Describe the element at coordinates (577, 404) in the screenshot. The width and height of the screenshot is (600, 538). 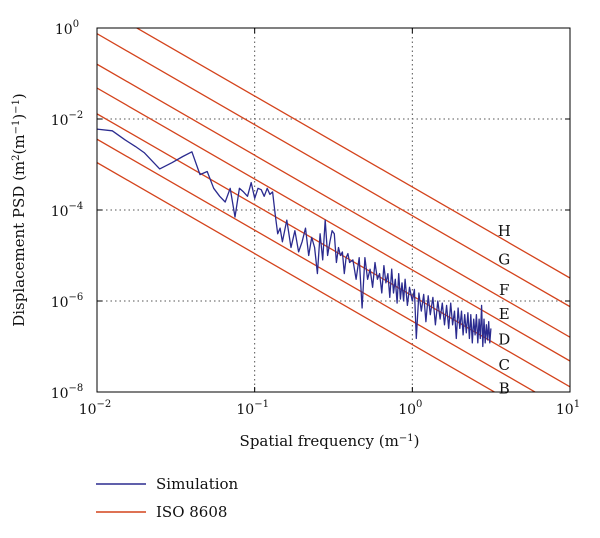
I see `x-tick-exp: 1` at that location.